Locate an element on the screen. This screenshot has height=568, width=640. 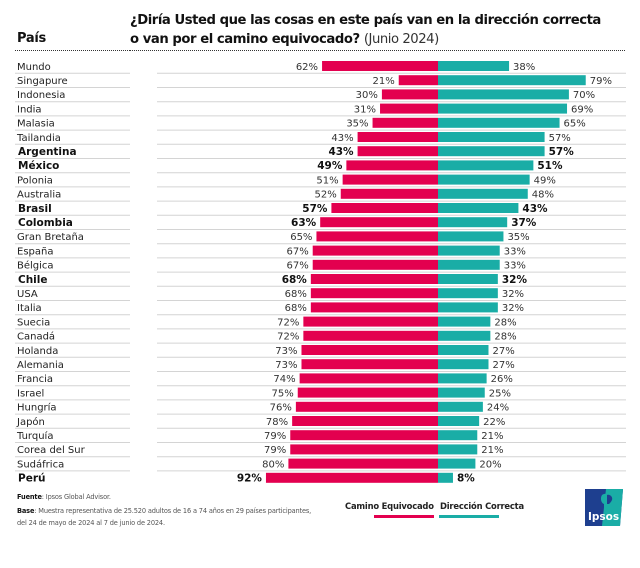
value-label-right-direction: 70% is located at coordinates (584, 95).